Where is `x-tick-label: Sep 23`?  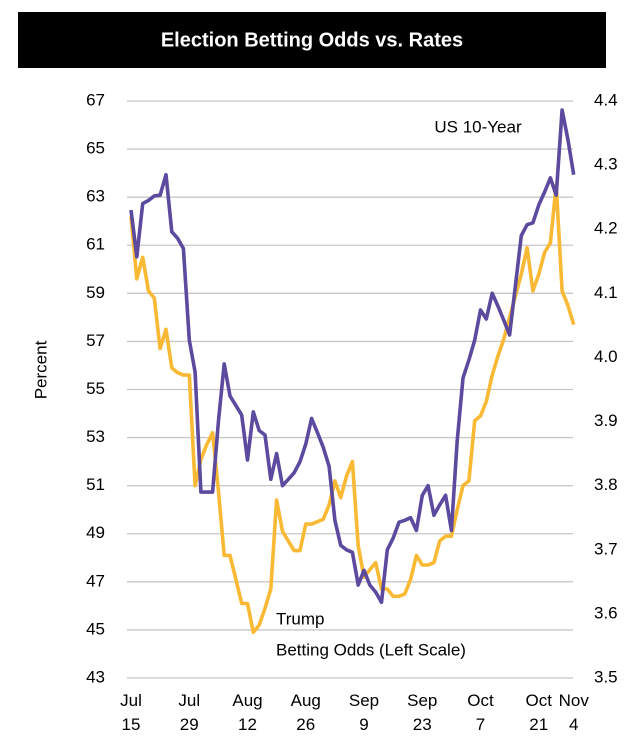 x-tick-label: Sep 23 is located at coordinates (422, 712).